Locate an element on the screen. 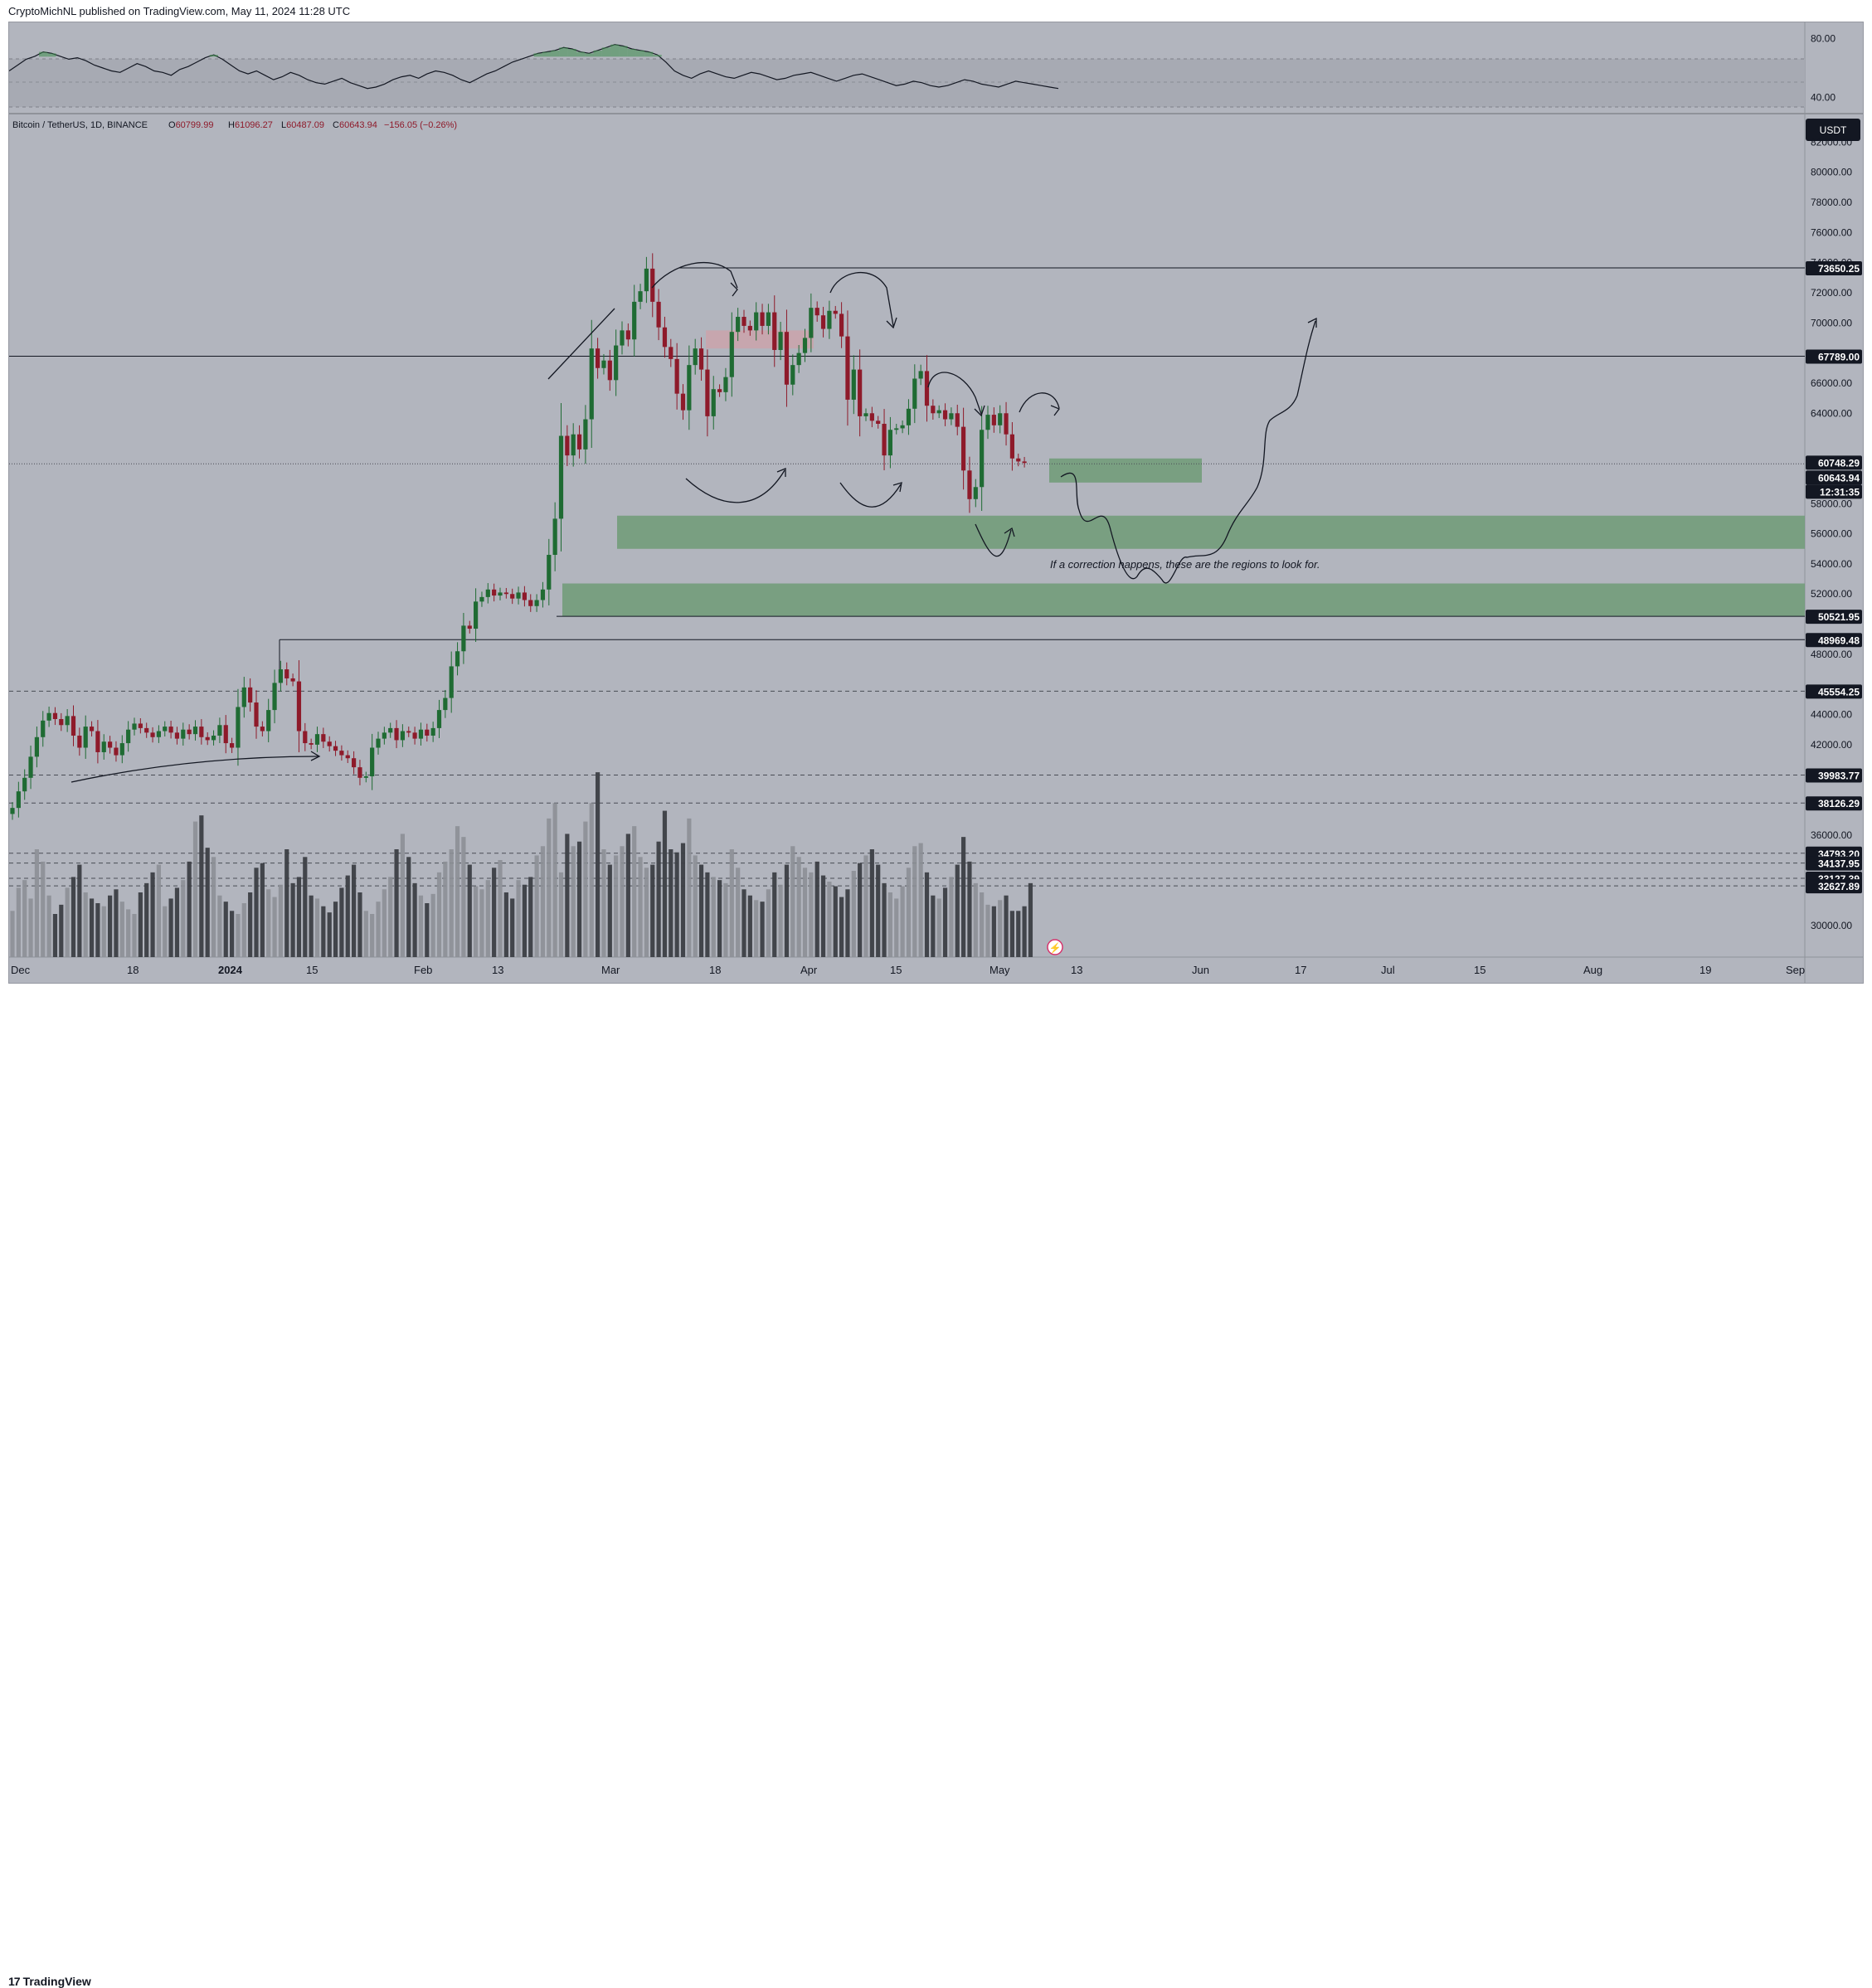  price-tick-label: 78000.00 is located at coordinates (1831, 202).